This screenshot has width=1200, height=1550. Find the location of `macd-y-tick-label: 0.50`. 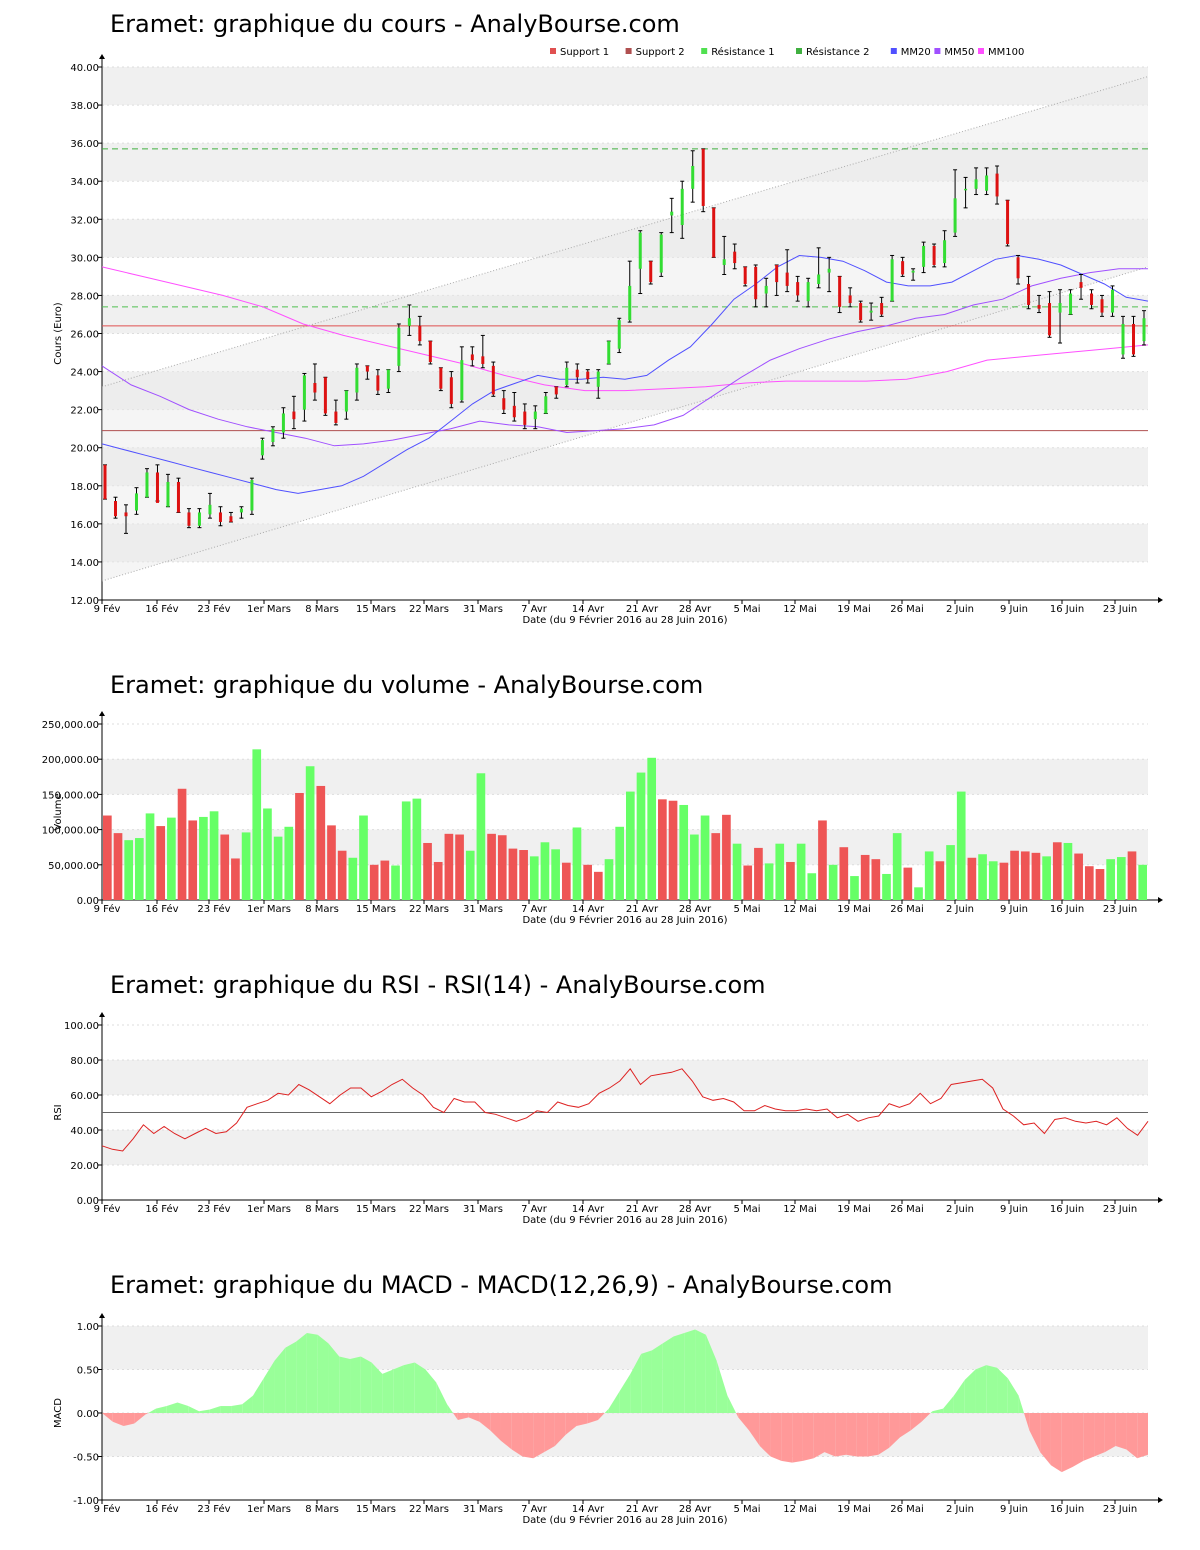

macd-y-tick-label: 0.50 is located at coordinates (88, 1371).